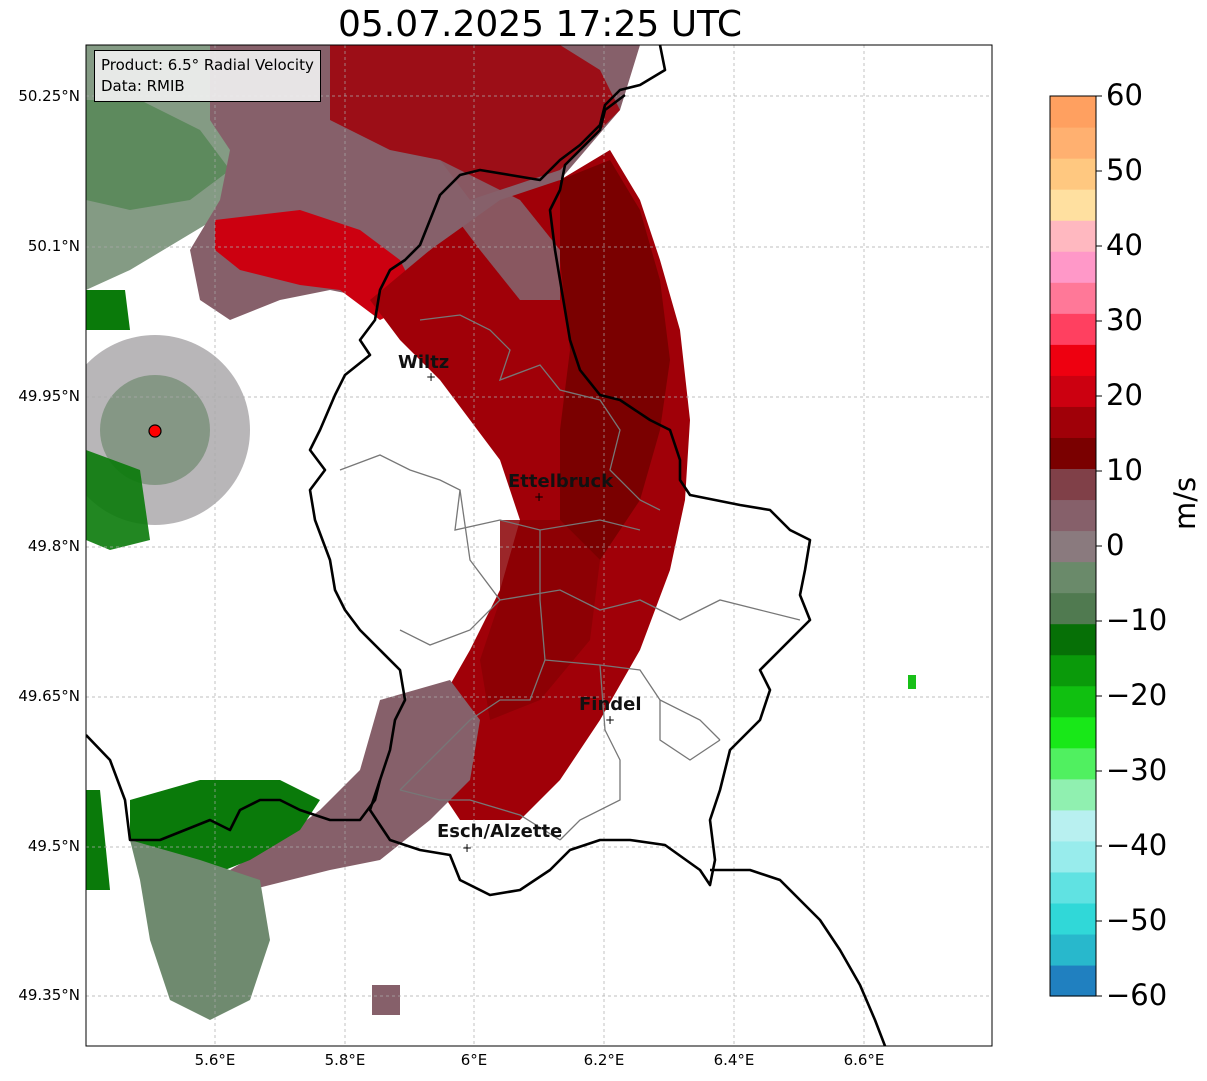  I want to click on city-label-ettelbruck: Ettelbruck, so click(561, 481).